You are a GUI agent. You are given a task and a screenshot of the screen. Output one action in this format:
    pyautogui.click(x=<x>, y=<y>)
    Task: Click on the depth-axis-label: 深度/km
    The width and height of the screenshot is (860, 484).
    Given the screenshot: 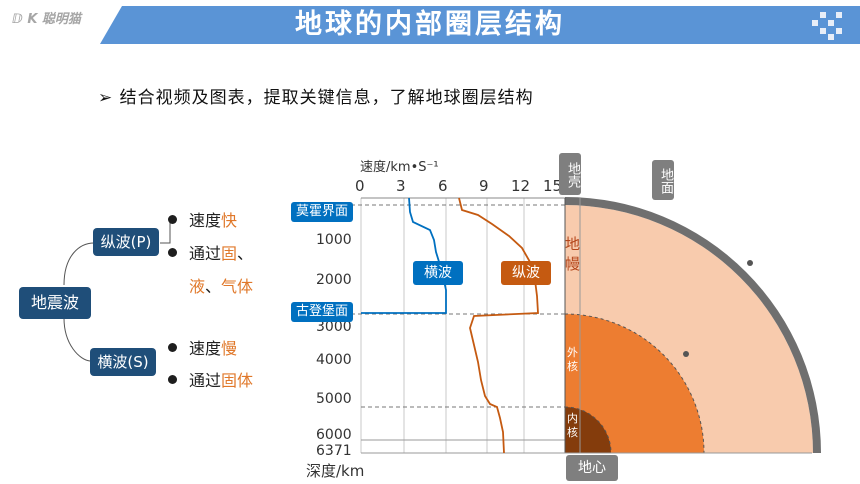 What is the action you would take?
    pyautogui.click(x=335, y=471)
    